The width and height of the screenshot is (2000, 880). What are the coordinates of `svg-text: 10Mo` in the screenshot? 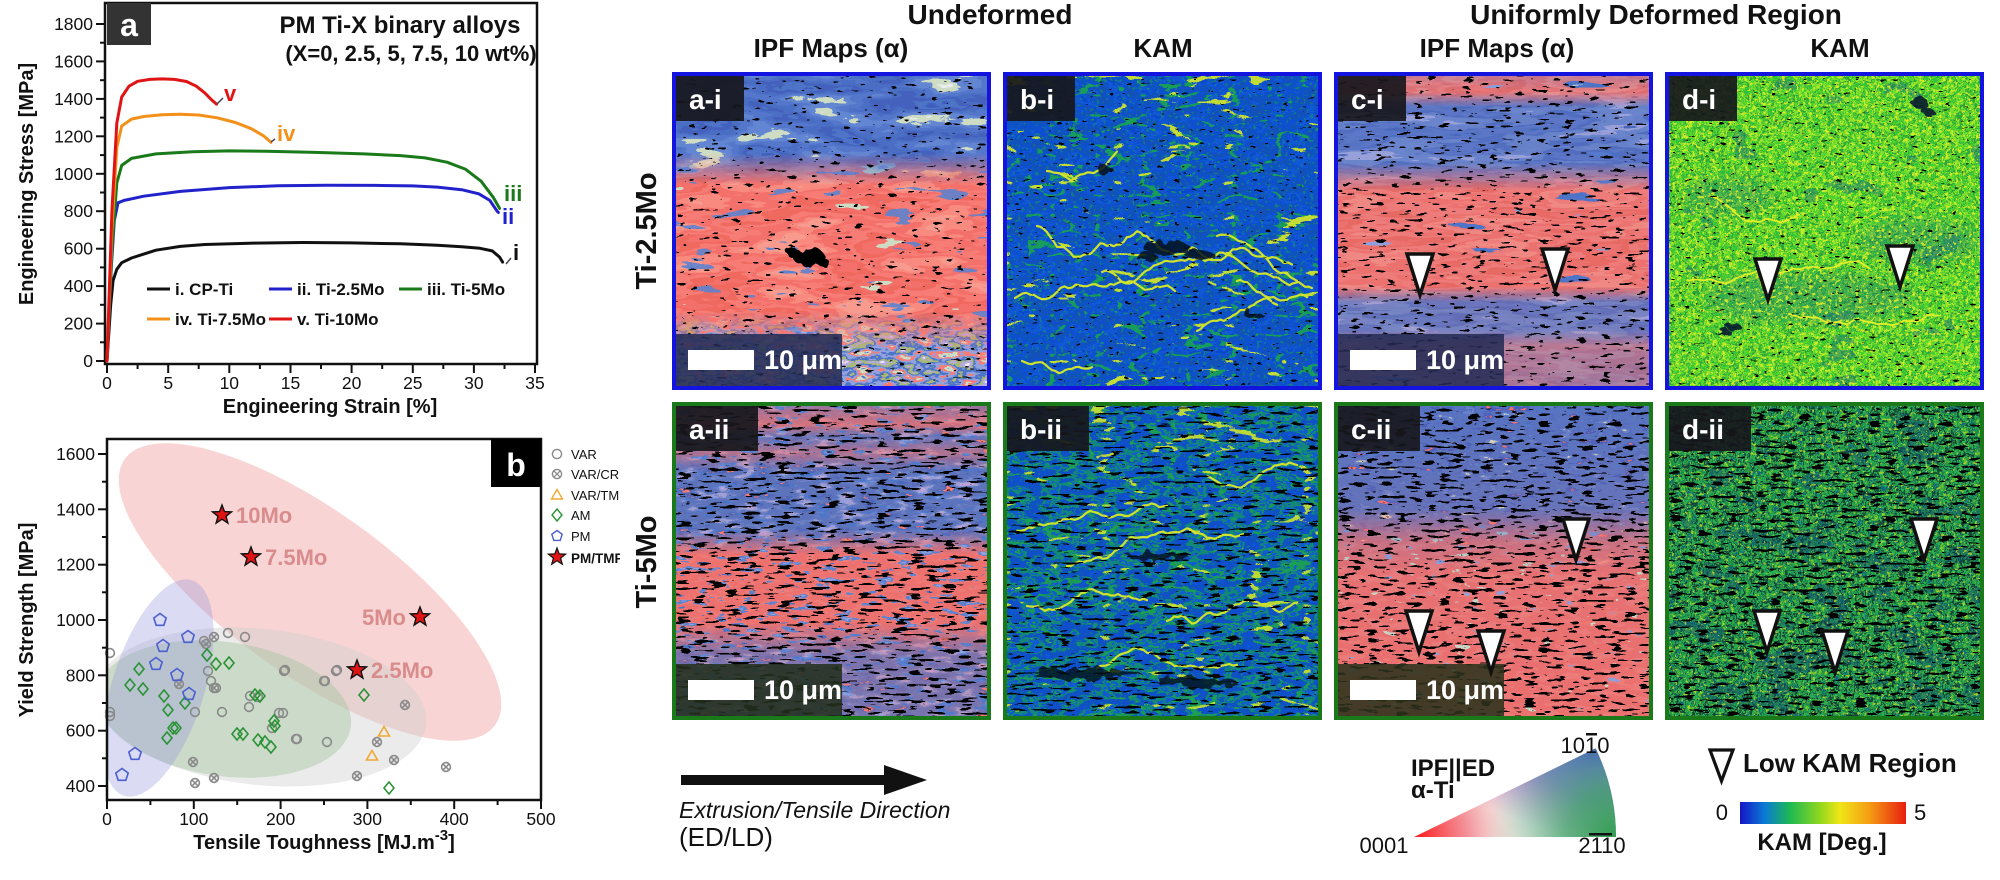 It's located at (264, 515).